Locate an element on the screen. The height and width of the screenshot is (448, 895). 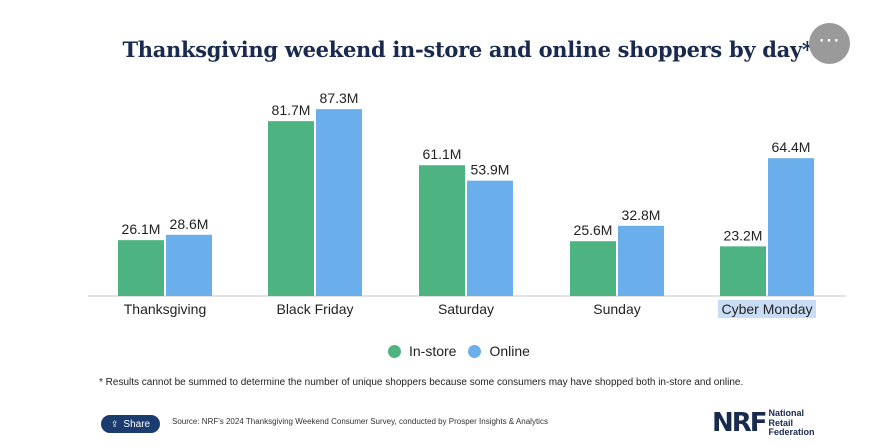
tick-highlight-cyber-monday is located at coordinates (767, 309).